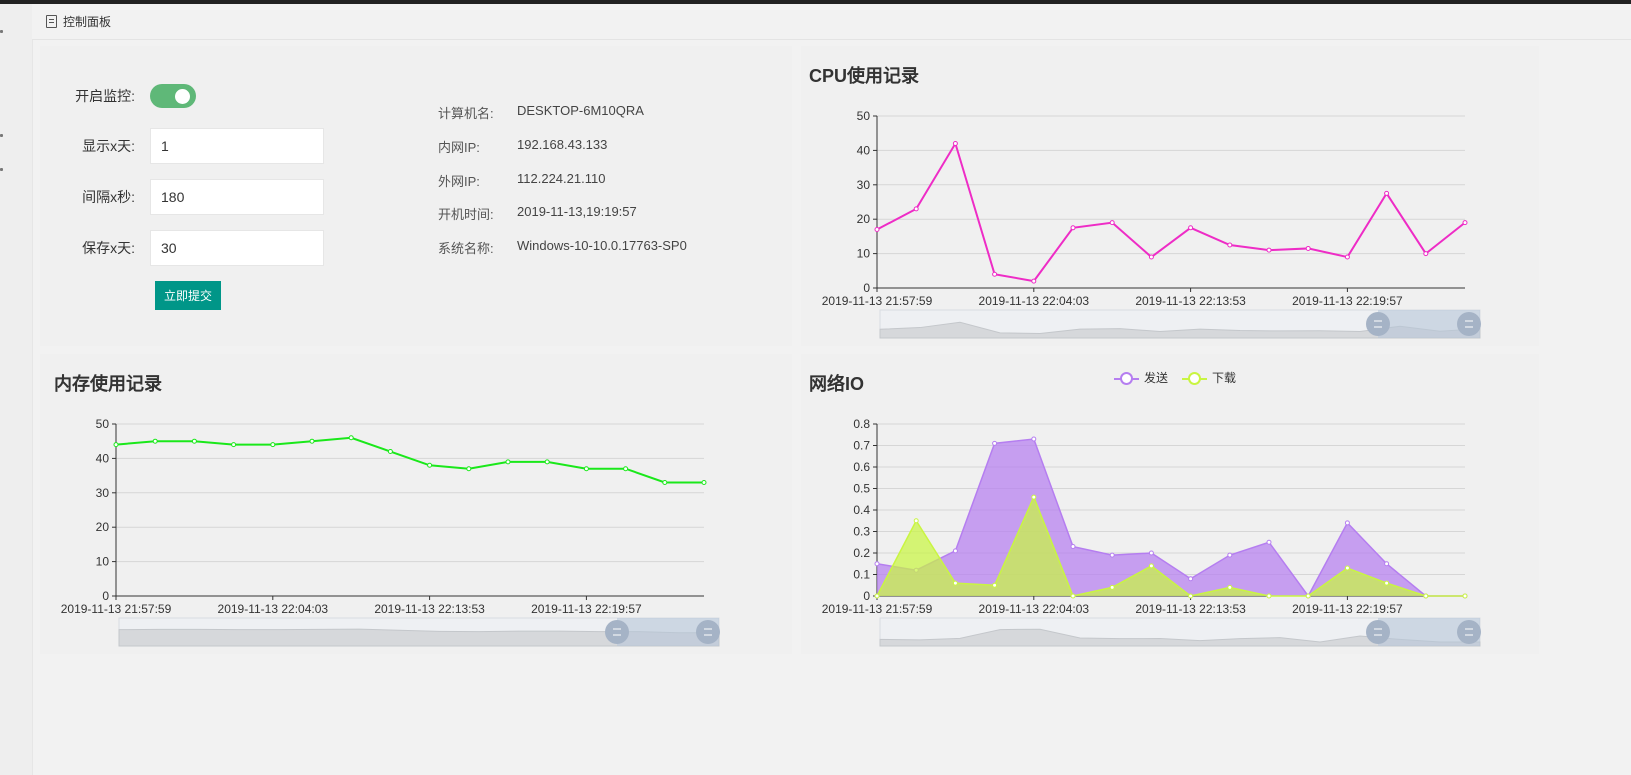 The height and width of the screenshot is (775, 1631). I want to click on y-tick-label: 0.4, so click(861, 510).